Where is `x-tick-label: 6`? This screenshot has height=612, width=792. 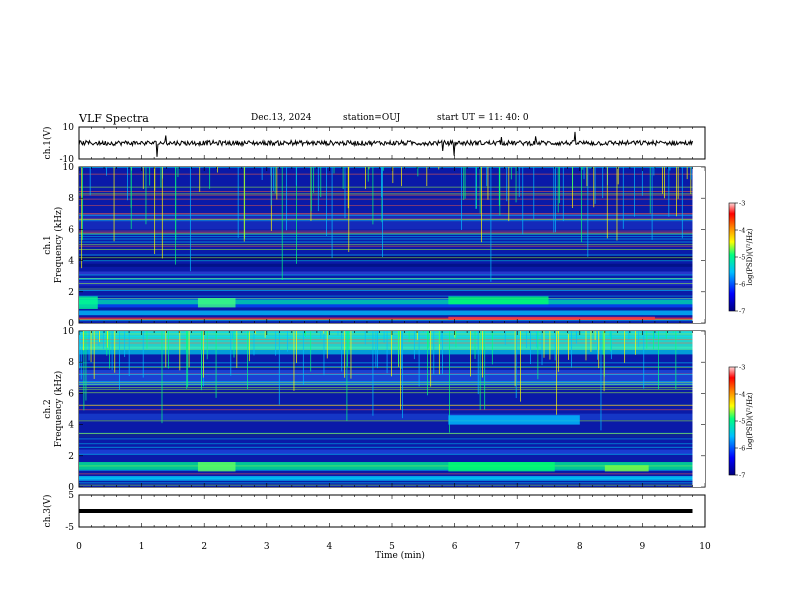 x-tick-label: 6 is located at coordinates (455, 547).